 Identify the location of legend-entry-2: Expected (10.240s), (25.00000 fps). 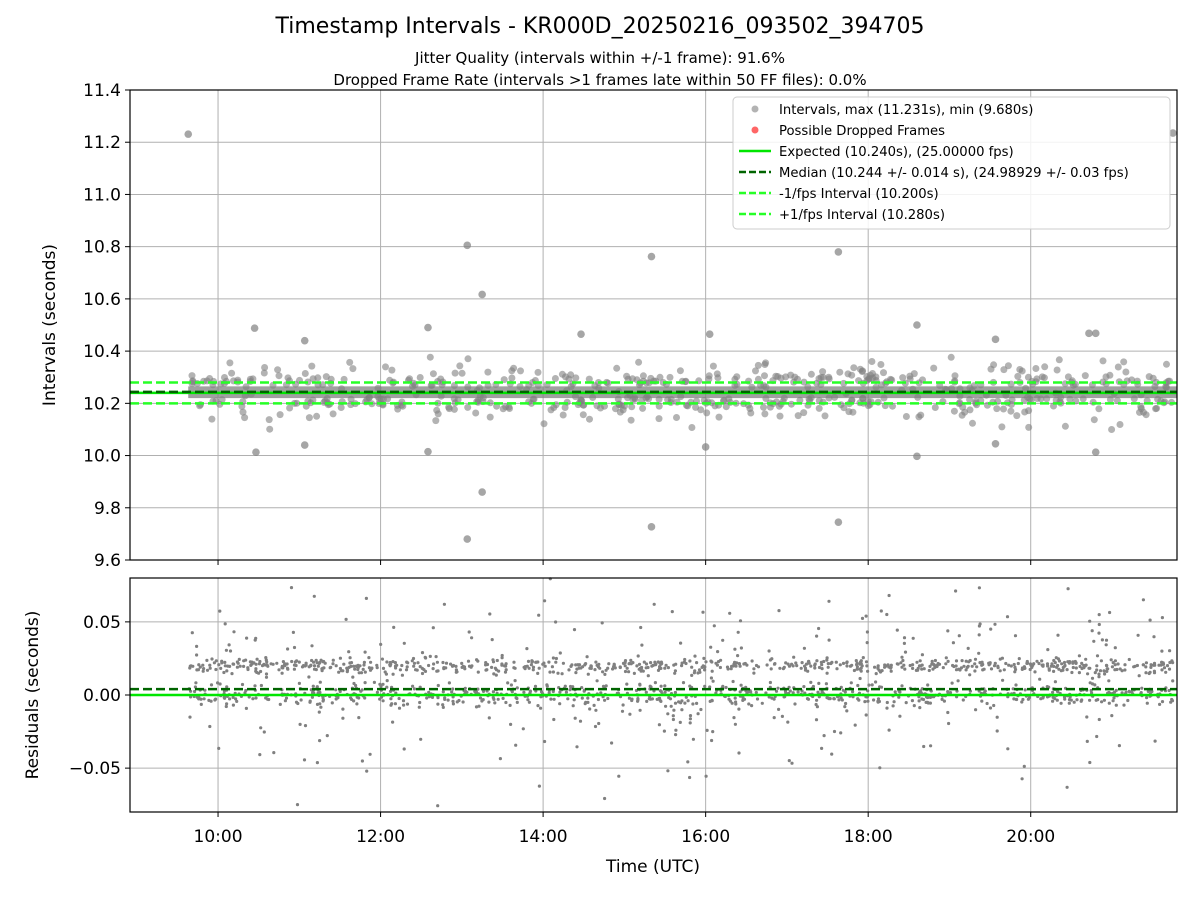
(896, 152).